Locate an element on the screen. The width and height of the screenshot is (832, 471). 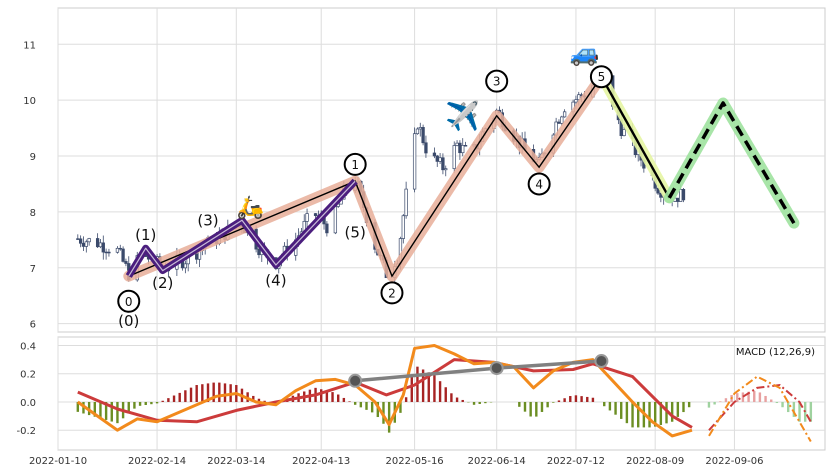
price-y-tick-label: 9 is located at coordinates (33, 157).